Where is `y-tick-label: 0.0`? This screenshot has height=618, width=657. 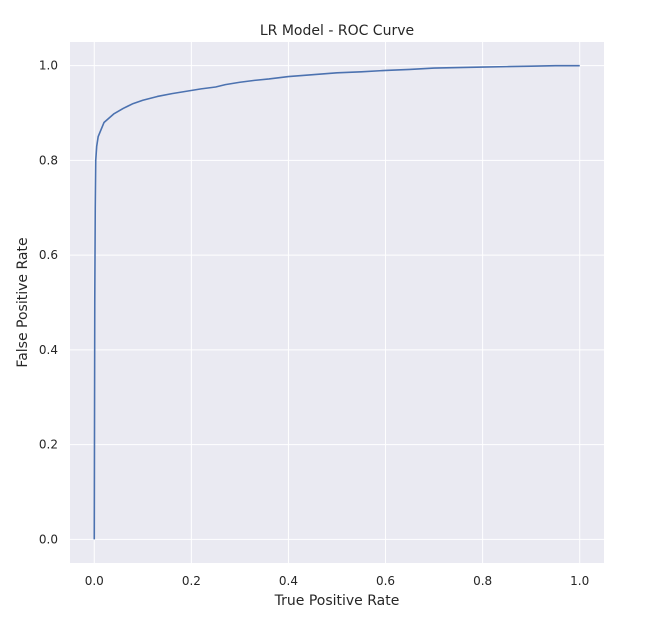
y-tick-label: 0.0 is located at coordinates (48, 539).